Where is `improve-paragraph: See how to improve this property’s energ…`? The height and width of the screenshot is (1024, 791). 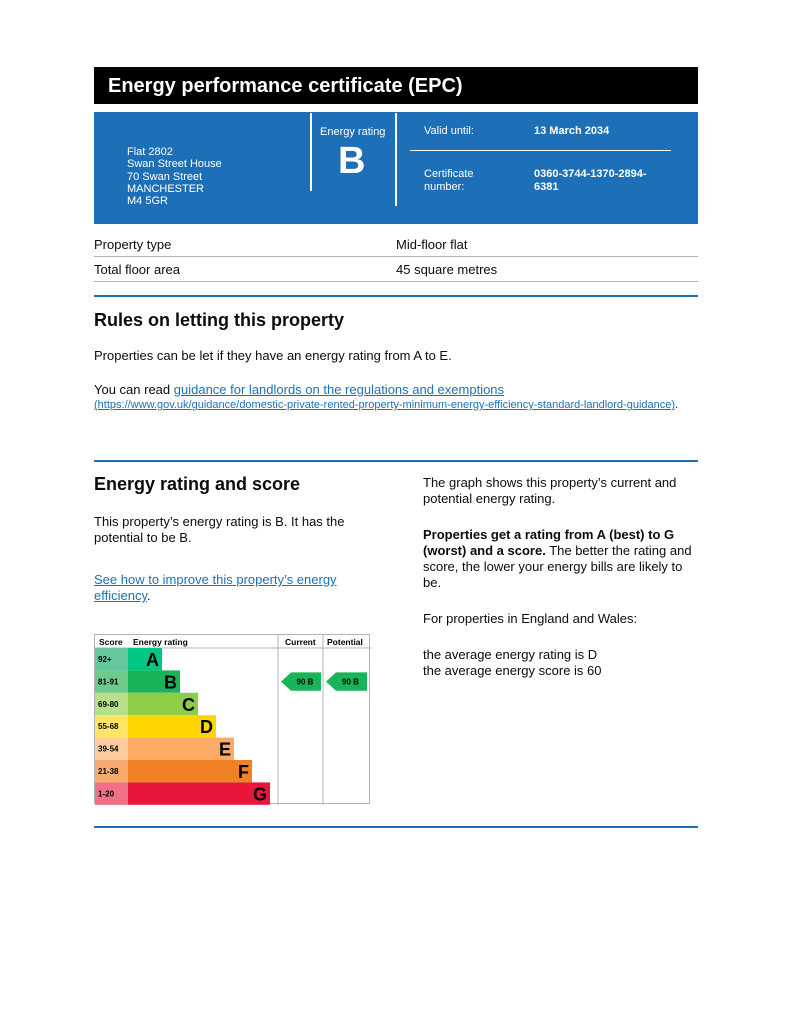
improve-paragraph: See how to improve this property’s energ… is located at coordinates (229, 588).